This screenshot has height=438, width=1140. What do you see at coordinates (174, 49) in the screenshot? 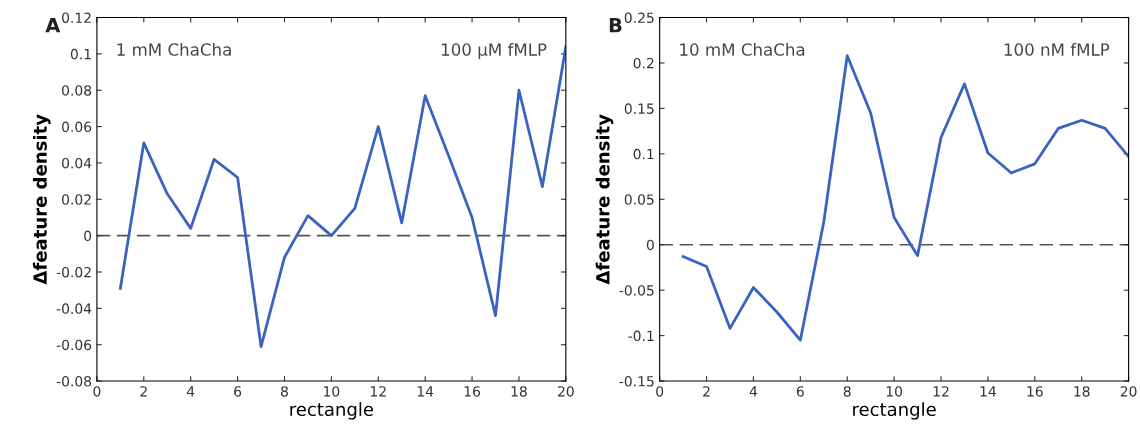
I see `annotation: 1 mM ChaCha` at bounding box center [174, 49].